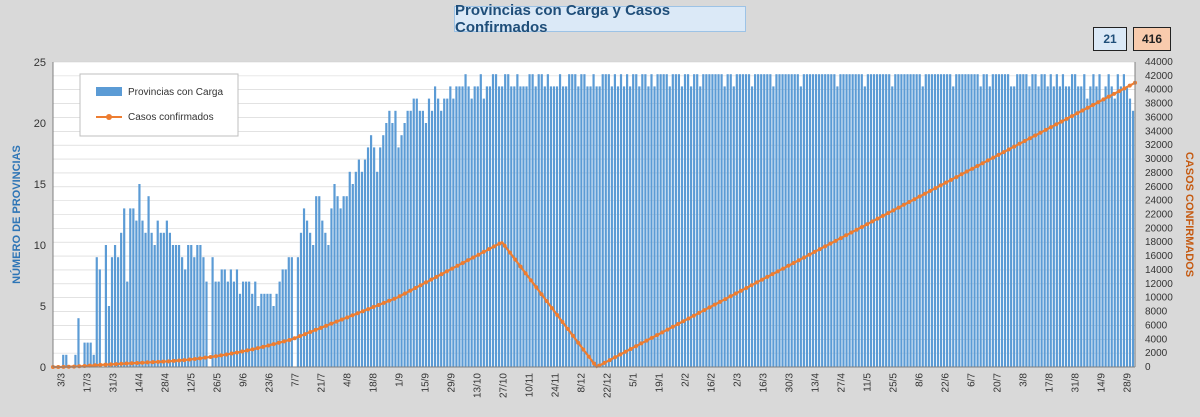  What do you see at coordinates (1159, 270) in the screenshot?
I see `right-tick-label: 14000` at bounding box center [1159, 270].